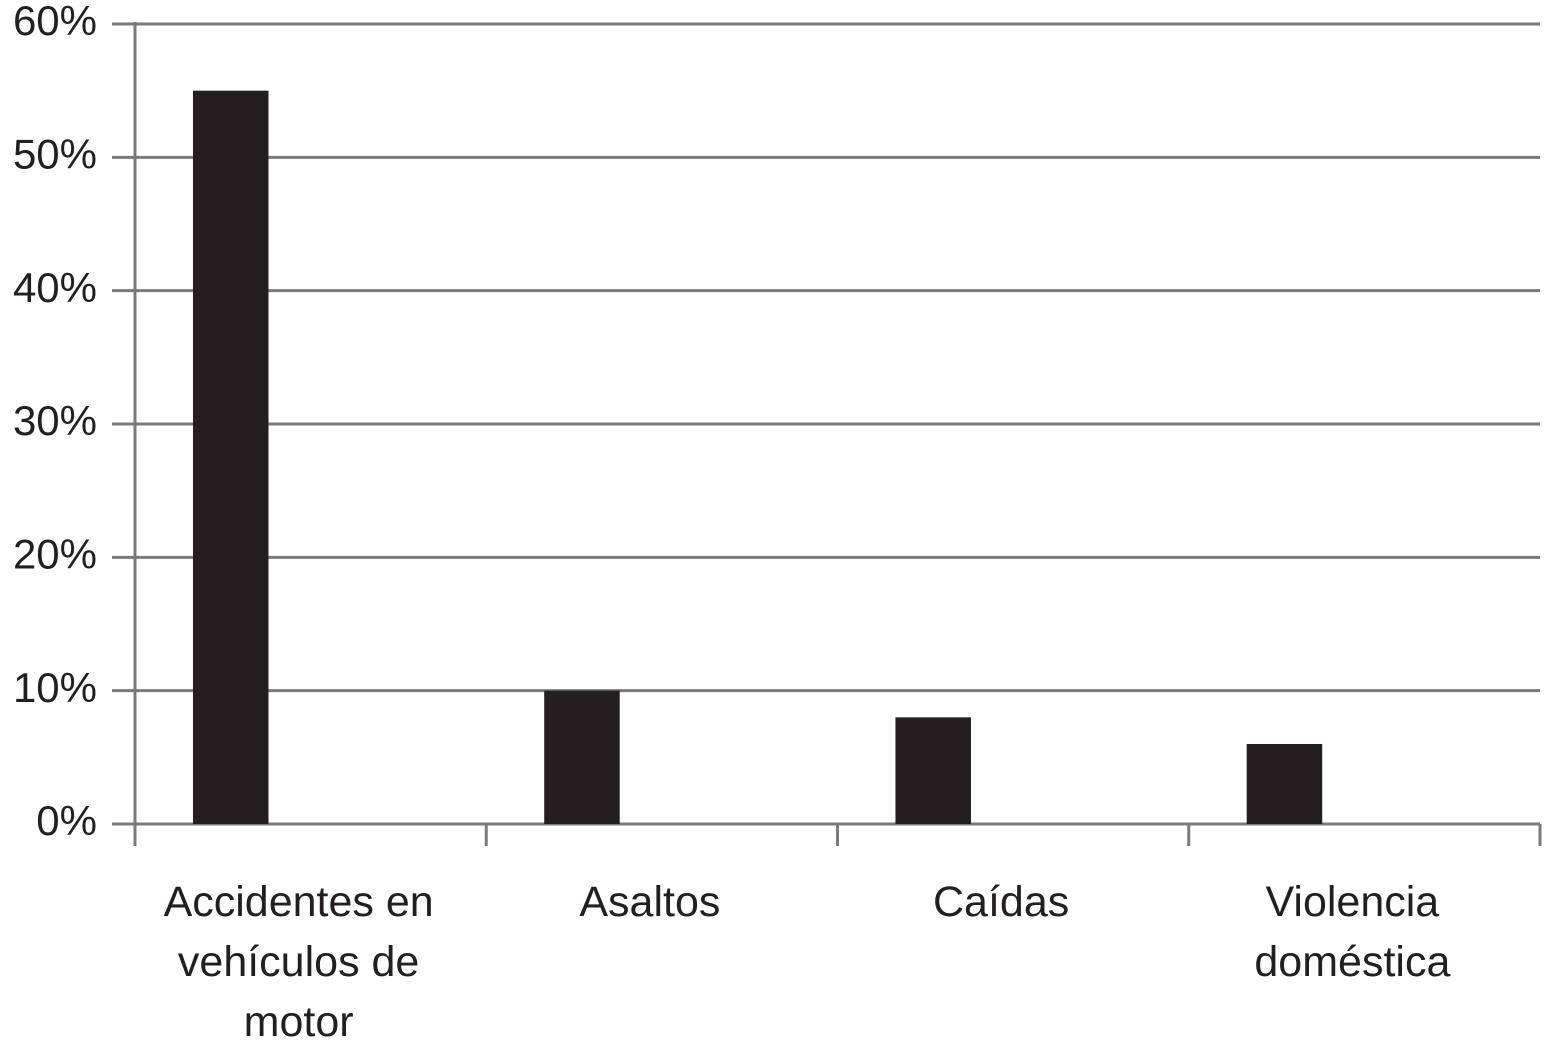 The height and width of the screenshot is (1046, 1547). What do you see at coordinates (1352, 932) in the screenshot?
I see `x-tick-label: Violencia doméstica` at bounding box center [1352, 932].